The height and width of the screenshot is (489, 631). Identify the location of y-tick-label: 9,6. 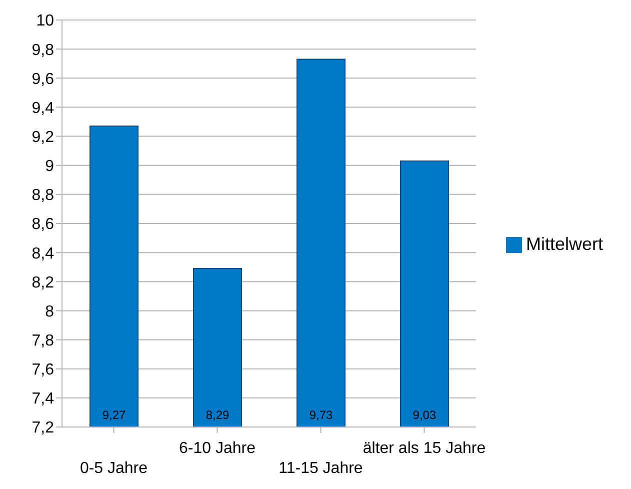
(43, 79).